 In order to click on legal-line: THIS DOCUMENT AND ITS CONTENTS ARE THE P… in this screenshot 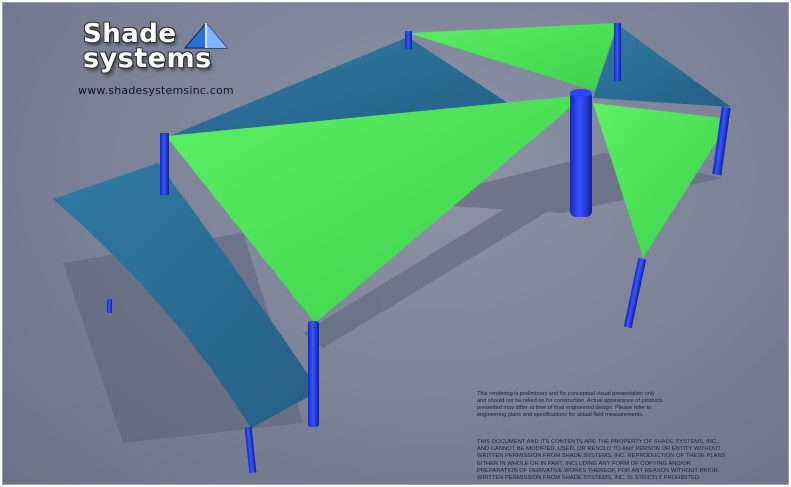, I will do `click(598, 442)`.